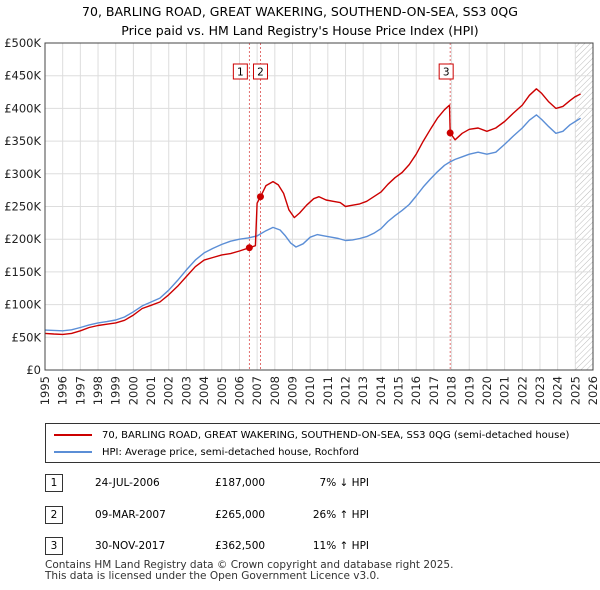 Image resolution: width=600 pixels, height=590 pixels. Describe the element at coordinates (133, 390) in the screenshot. I see `x-tick-label: 2000` at that location.